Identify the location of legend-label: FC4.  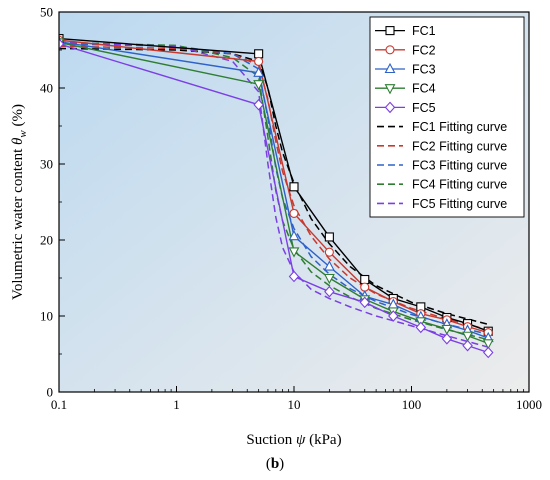
(424, 89).